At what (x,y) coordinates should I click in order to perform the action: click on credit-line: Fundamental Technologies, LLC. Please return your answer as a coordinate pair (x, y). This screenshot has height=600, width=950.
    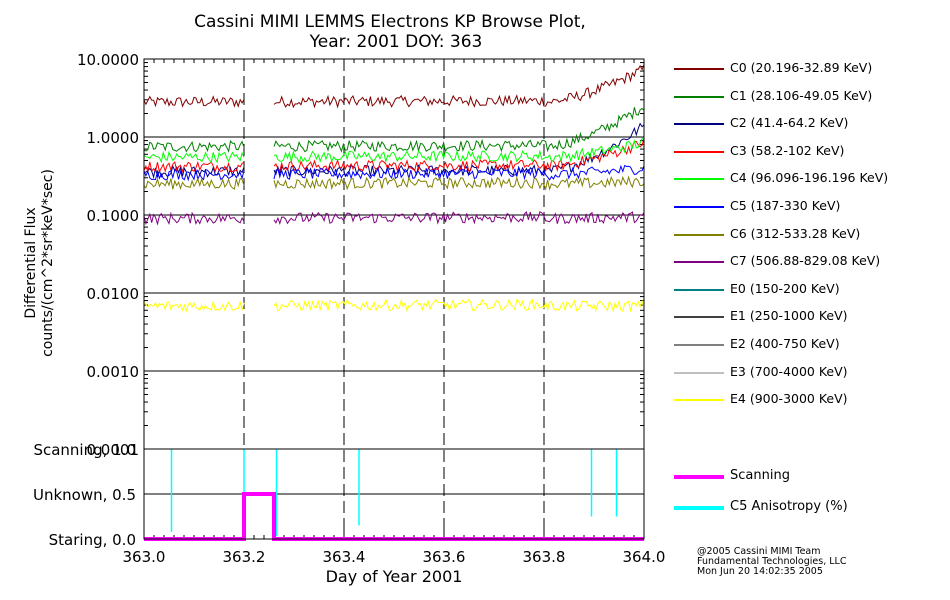
    Looking at the image, I should click on (772, 561).